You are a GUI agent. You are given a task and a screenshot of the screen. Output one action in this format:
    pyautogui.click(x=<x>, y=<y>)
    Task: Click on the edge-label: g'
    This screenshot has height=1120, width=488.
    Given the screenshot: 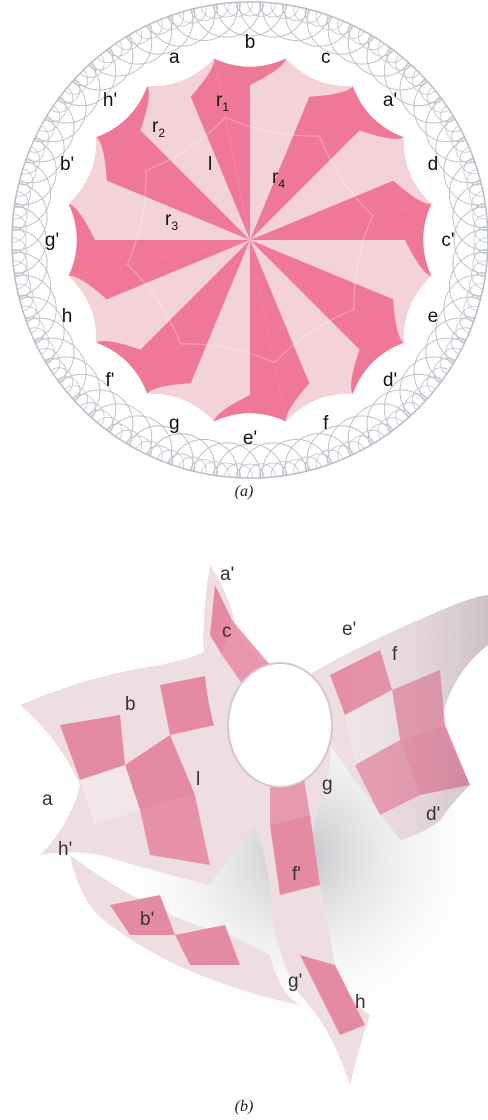 What is the action you would take?
    pyautogui.click(x=52, y=240)
    